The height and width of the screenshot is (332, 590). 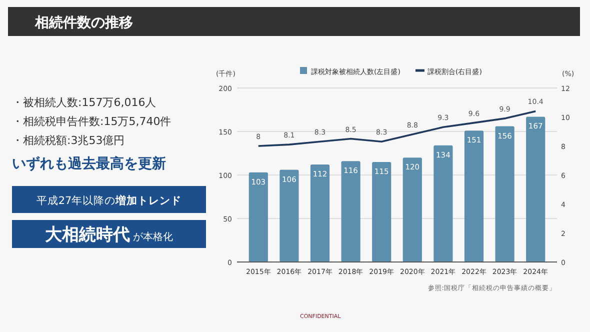 I want to click on text: 平成27年以降の増加トレンド, so click(x=109, y=200).